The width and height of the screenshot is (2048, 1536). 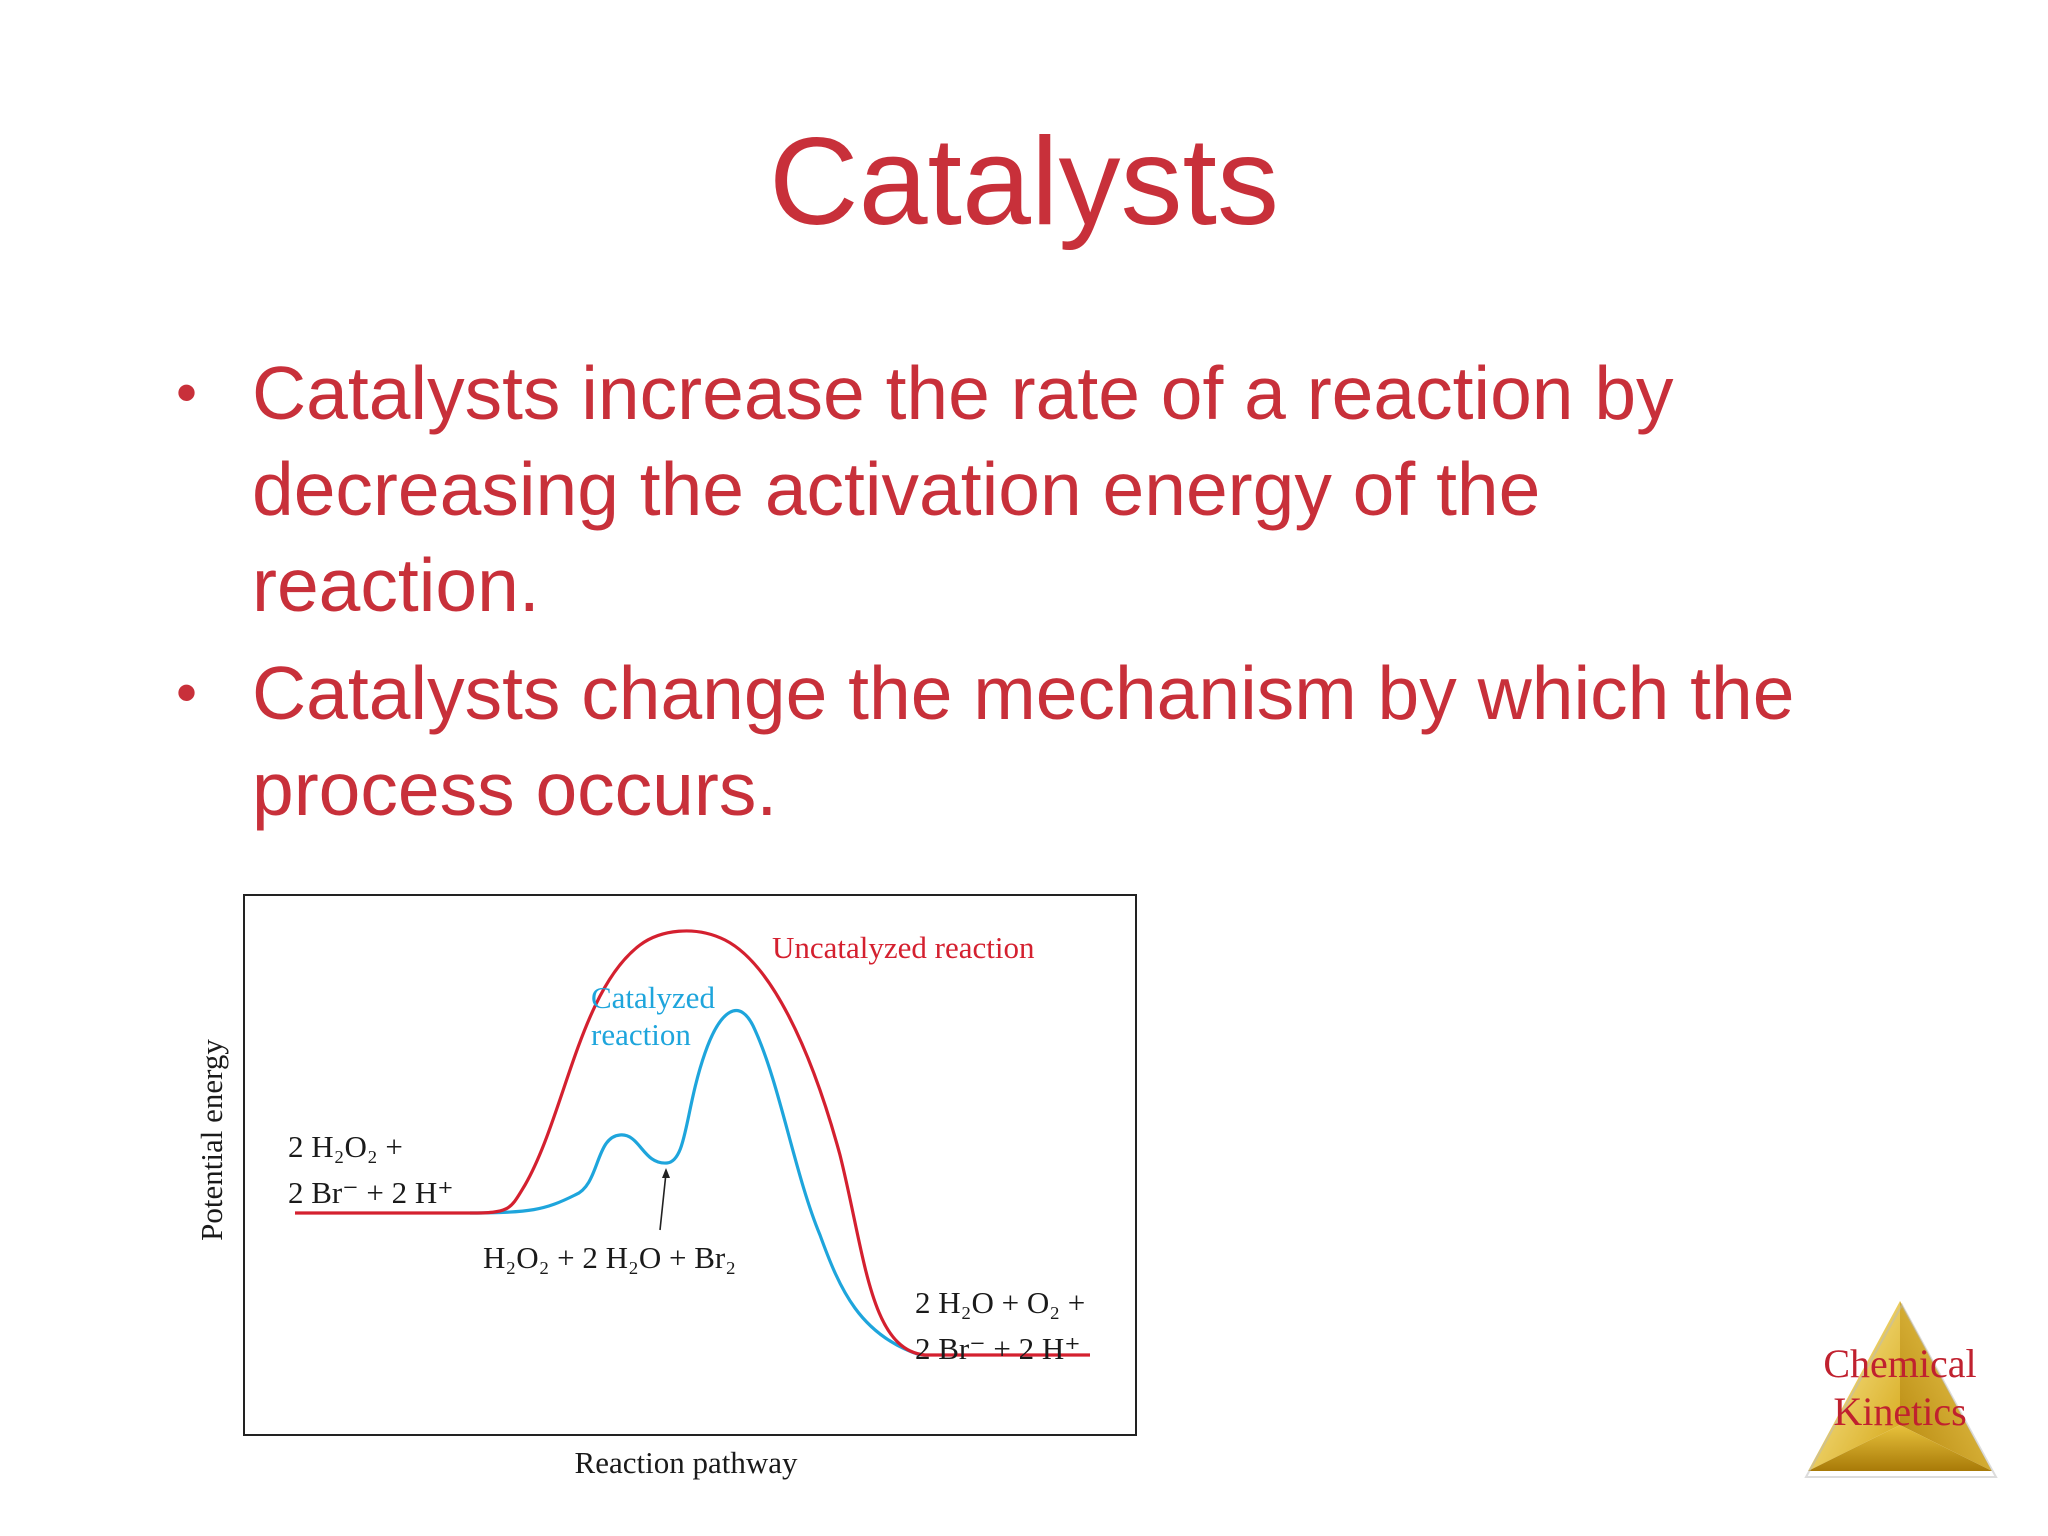 What do you see at coordinates (663, 1201) in the screenshot?
I see `intermediate-arrow` at bounding box center [663, 1201].